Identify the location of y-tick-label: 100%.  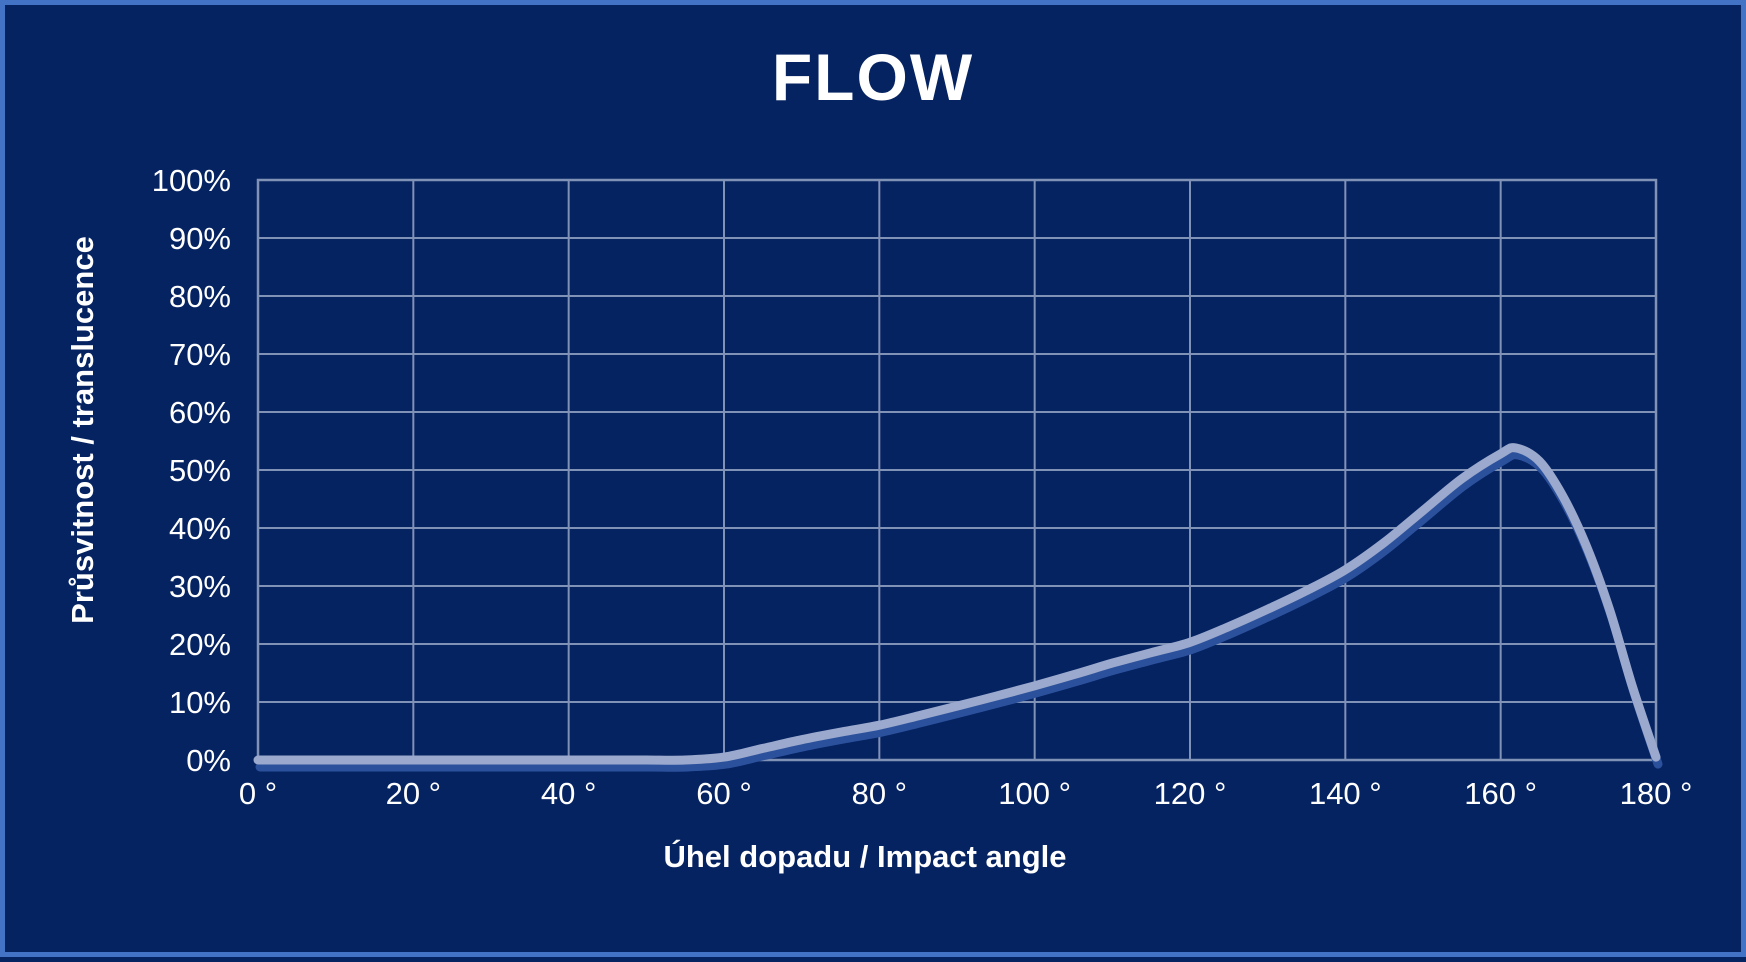
(191, 180).